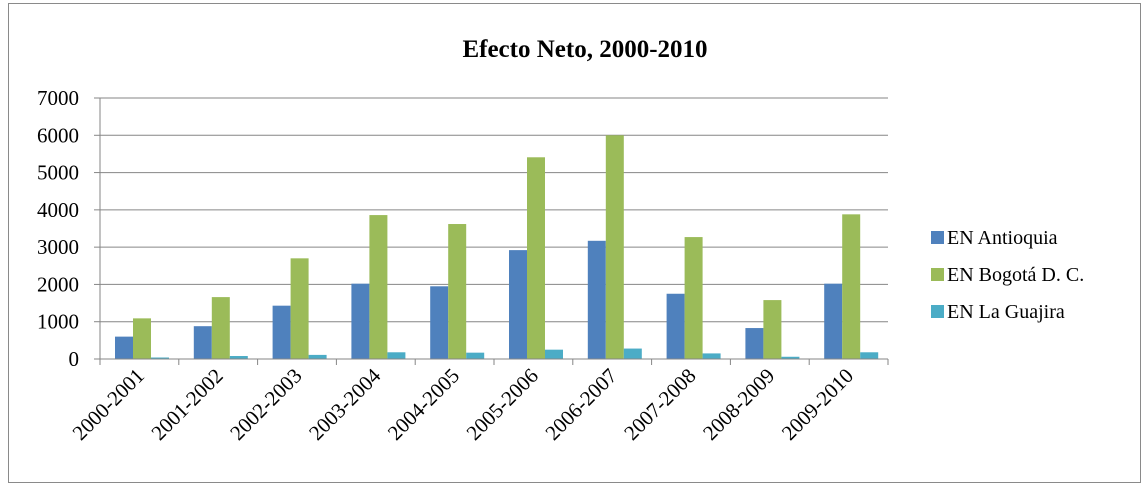 This screenshot has width=1147, height=488. I want to click on x-tick-label: 2001-2002, so click(186, 404).